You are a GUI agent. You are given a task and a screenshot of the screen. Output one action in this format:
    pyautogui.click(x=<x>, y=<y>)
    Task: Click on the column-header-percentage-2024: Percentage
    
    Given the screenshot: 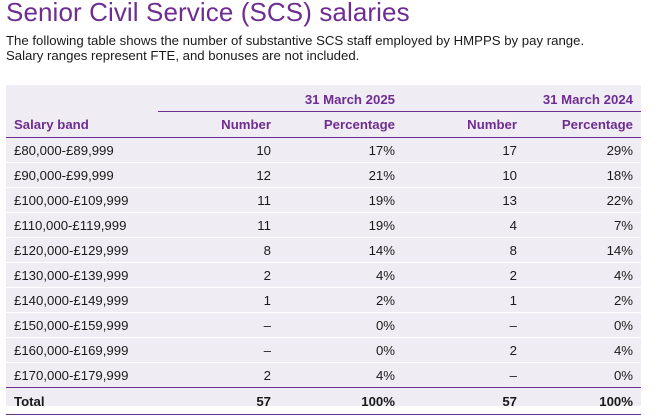 What is the action you would take?
    pyautogui.click(x=583, y=124)
    